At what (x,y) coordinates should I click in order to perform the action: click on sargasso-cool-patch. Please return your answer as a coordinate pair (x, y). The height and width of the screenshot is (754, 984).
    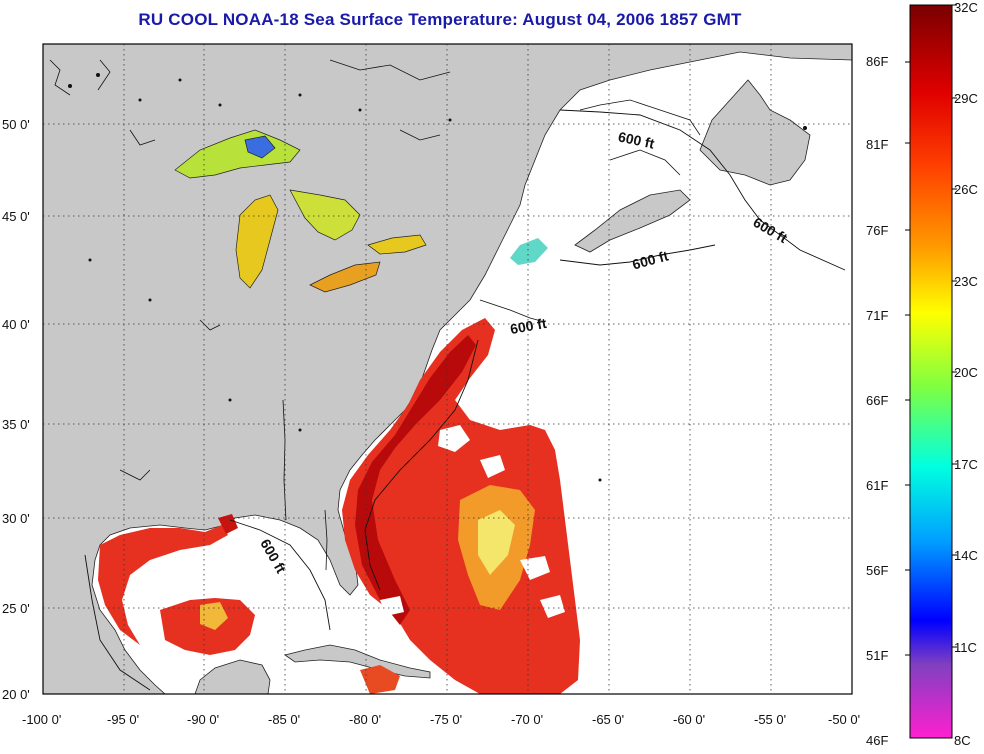
    Looking at the image, I should click on (496, 542).